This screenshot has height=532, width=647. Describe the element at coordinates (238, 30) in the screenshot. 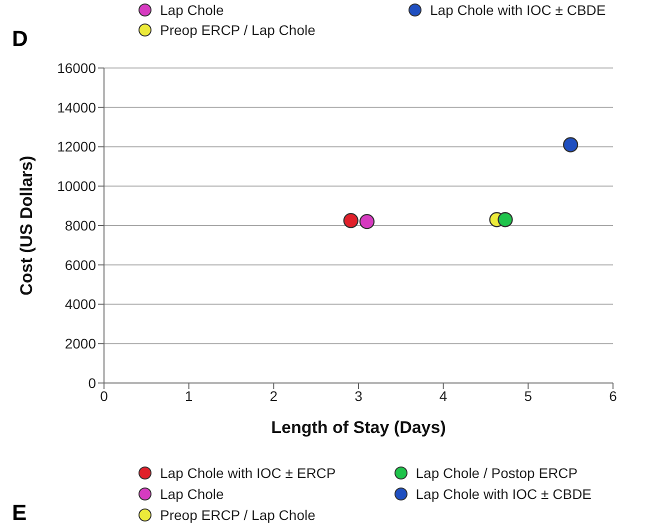

I see `text: Preop ERCP / Lap Chole` at that location.